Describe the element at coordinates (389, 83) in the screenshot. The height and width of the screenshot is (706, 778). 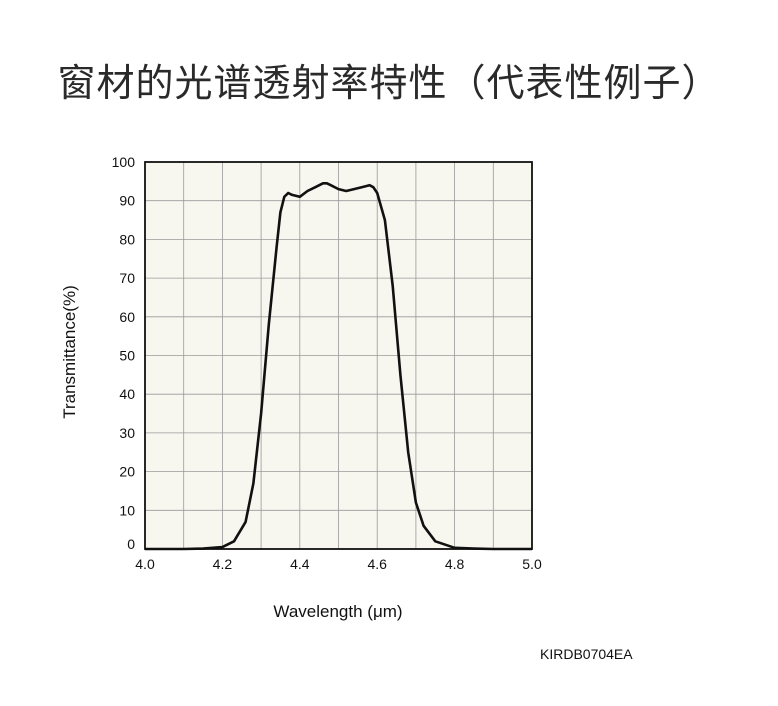
I see `chart-title: 窗材的光谱透射率特性（代表性例子）` at that location.